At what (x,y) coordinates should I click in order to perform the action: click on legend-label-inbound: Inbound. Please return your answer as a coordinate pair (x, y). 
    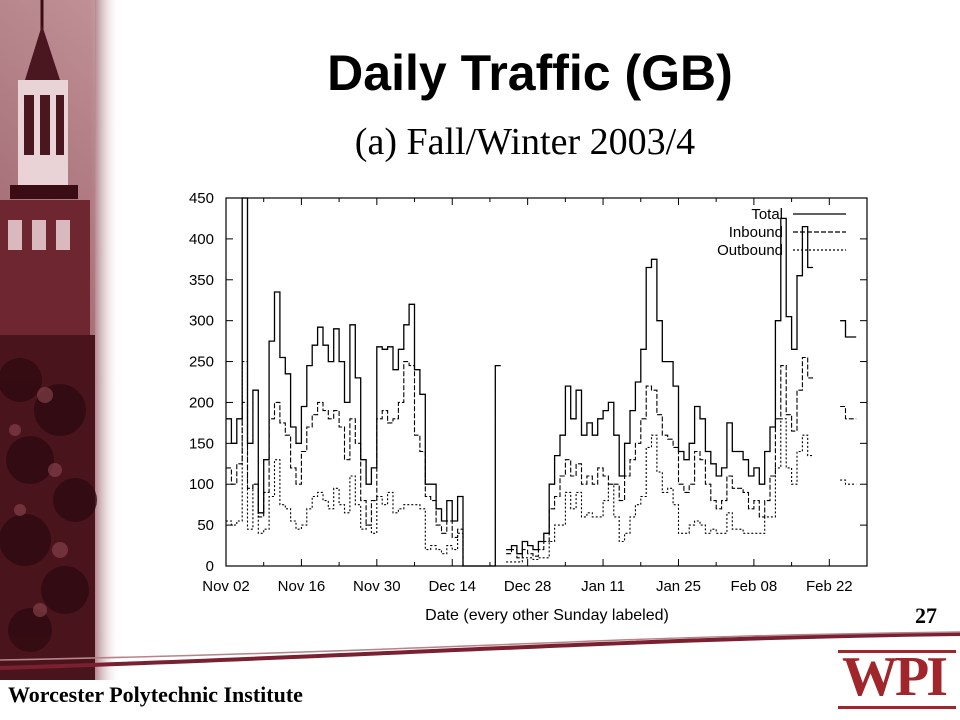
    Looking at the image, I should click on (756, 232).